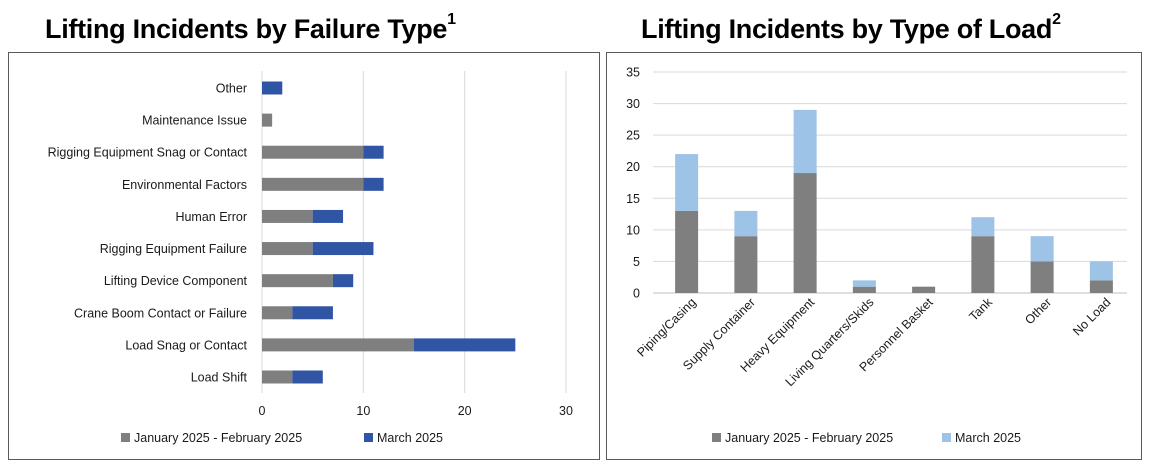 Image resolution: width=1149 pixels, height=464 pixels. I want to click on bar-heavy-equipment-march, so click(805, 141).